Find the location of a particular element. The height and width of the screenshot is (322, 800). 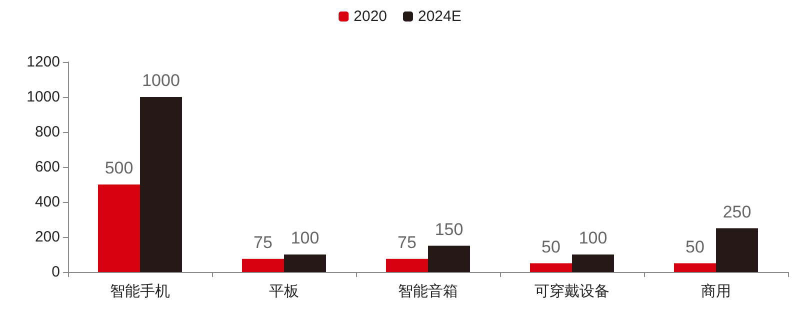

y-tick-label: 400 is located at coordinates (47, 202).